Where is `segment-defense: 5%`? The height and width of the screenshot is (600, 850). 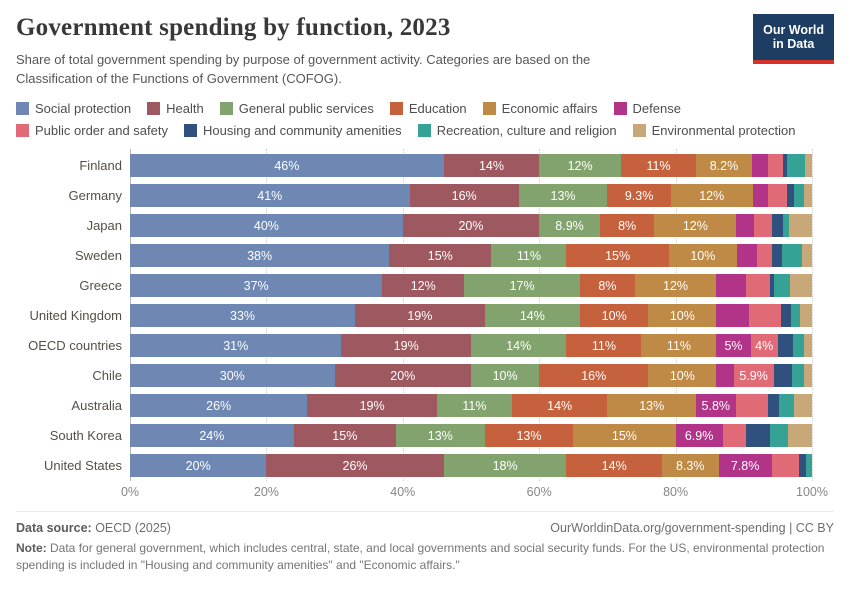 segment-defense: 5% is located at coordinates (733, 346).